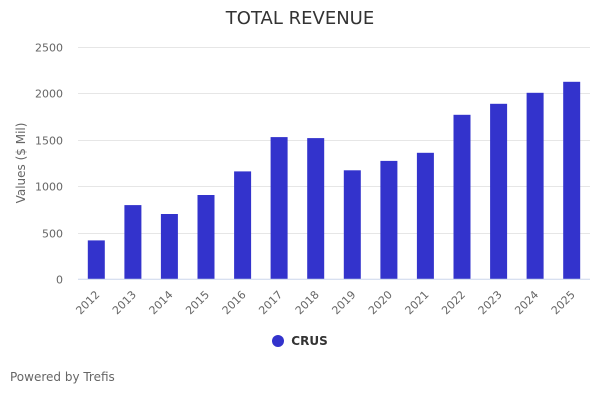 This screenshot has width=600, height=400. I want to click on bar-2023, so click(499, 191).